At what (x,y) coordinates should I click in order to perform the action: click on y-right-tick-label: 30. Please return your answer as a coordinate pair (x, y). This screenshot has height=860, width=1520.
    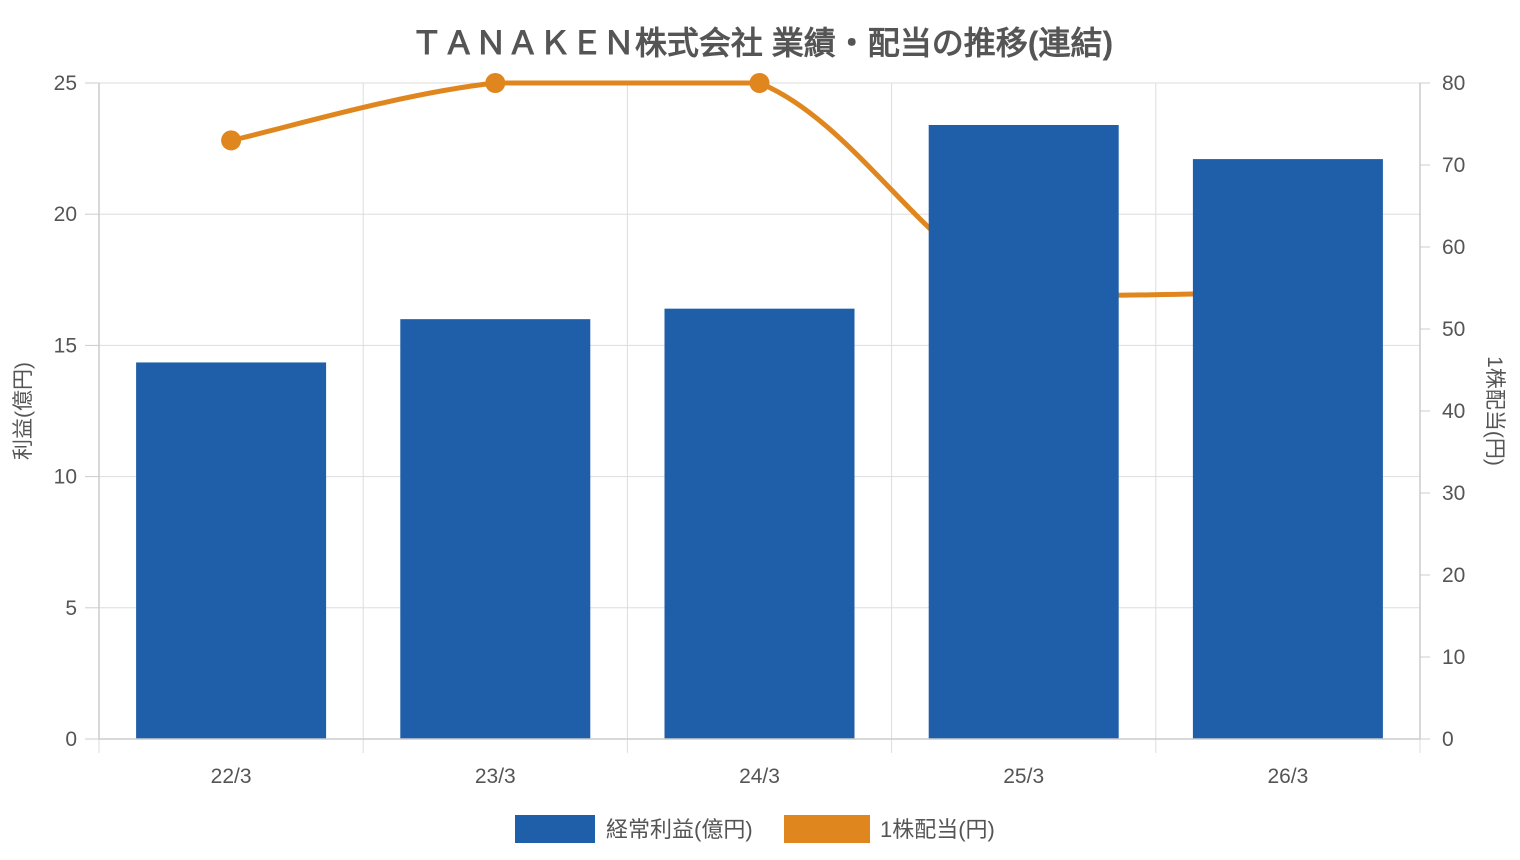
    Looking at the image, I should click on (1453, 493).